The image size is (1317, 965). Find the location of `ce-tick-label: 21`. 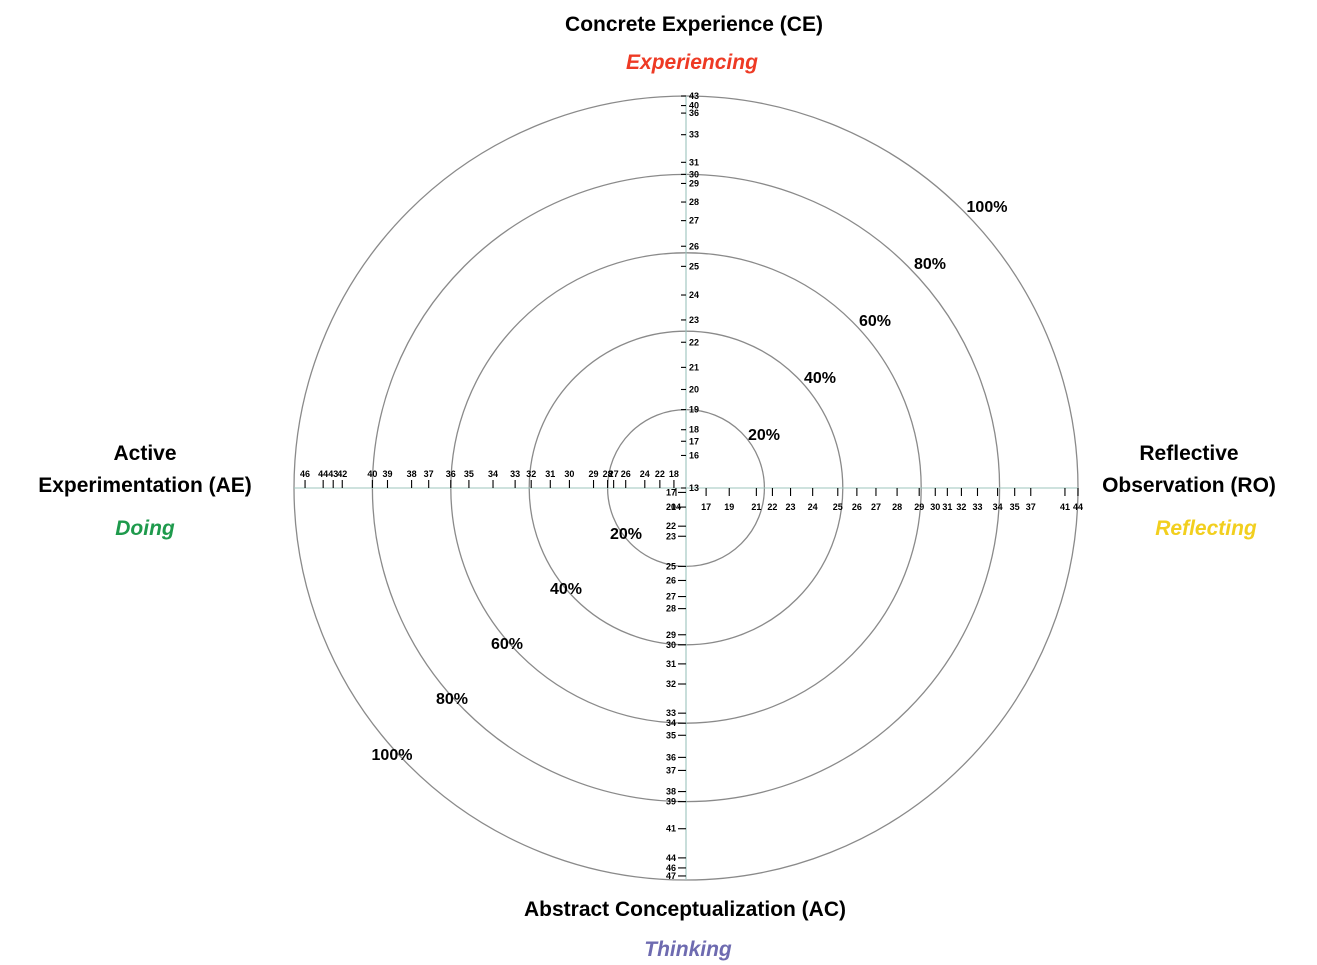

ce-tick-label: 21 is located at coordinates (694, 367).